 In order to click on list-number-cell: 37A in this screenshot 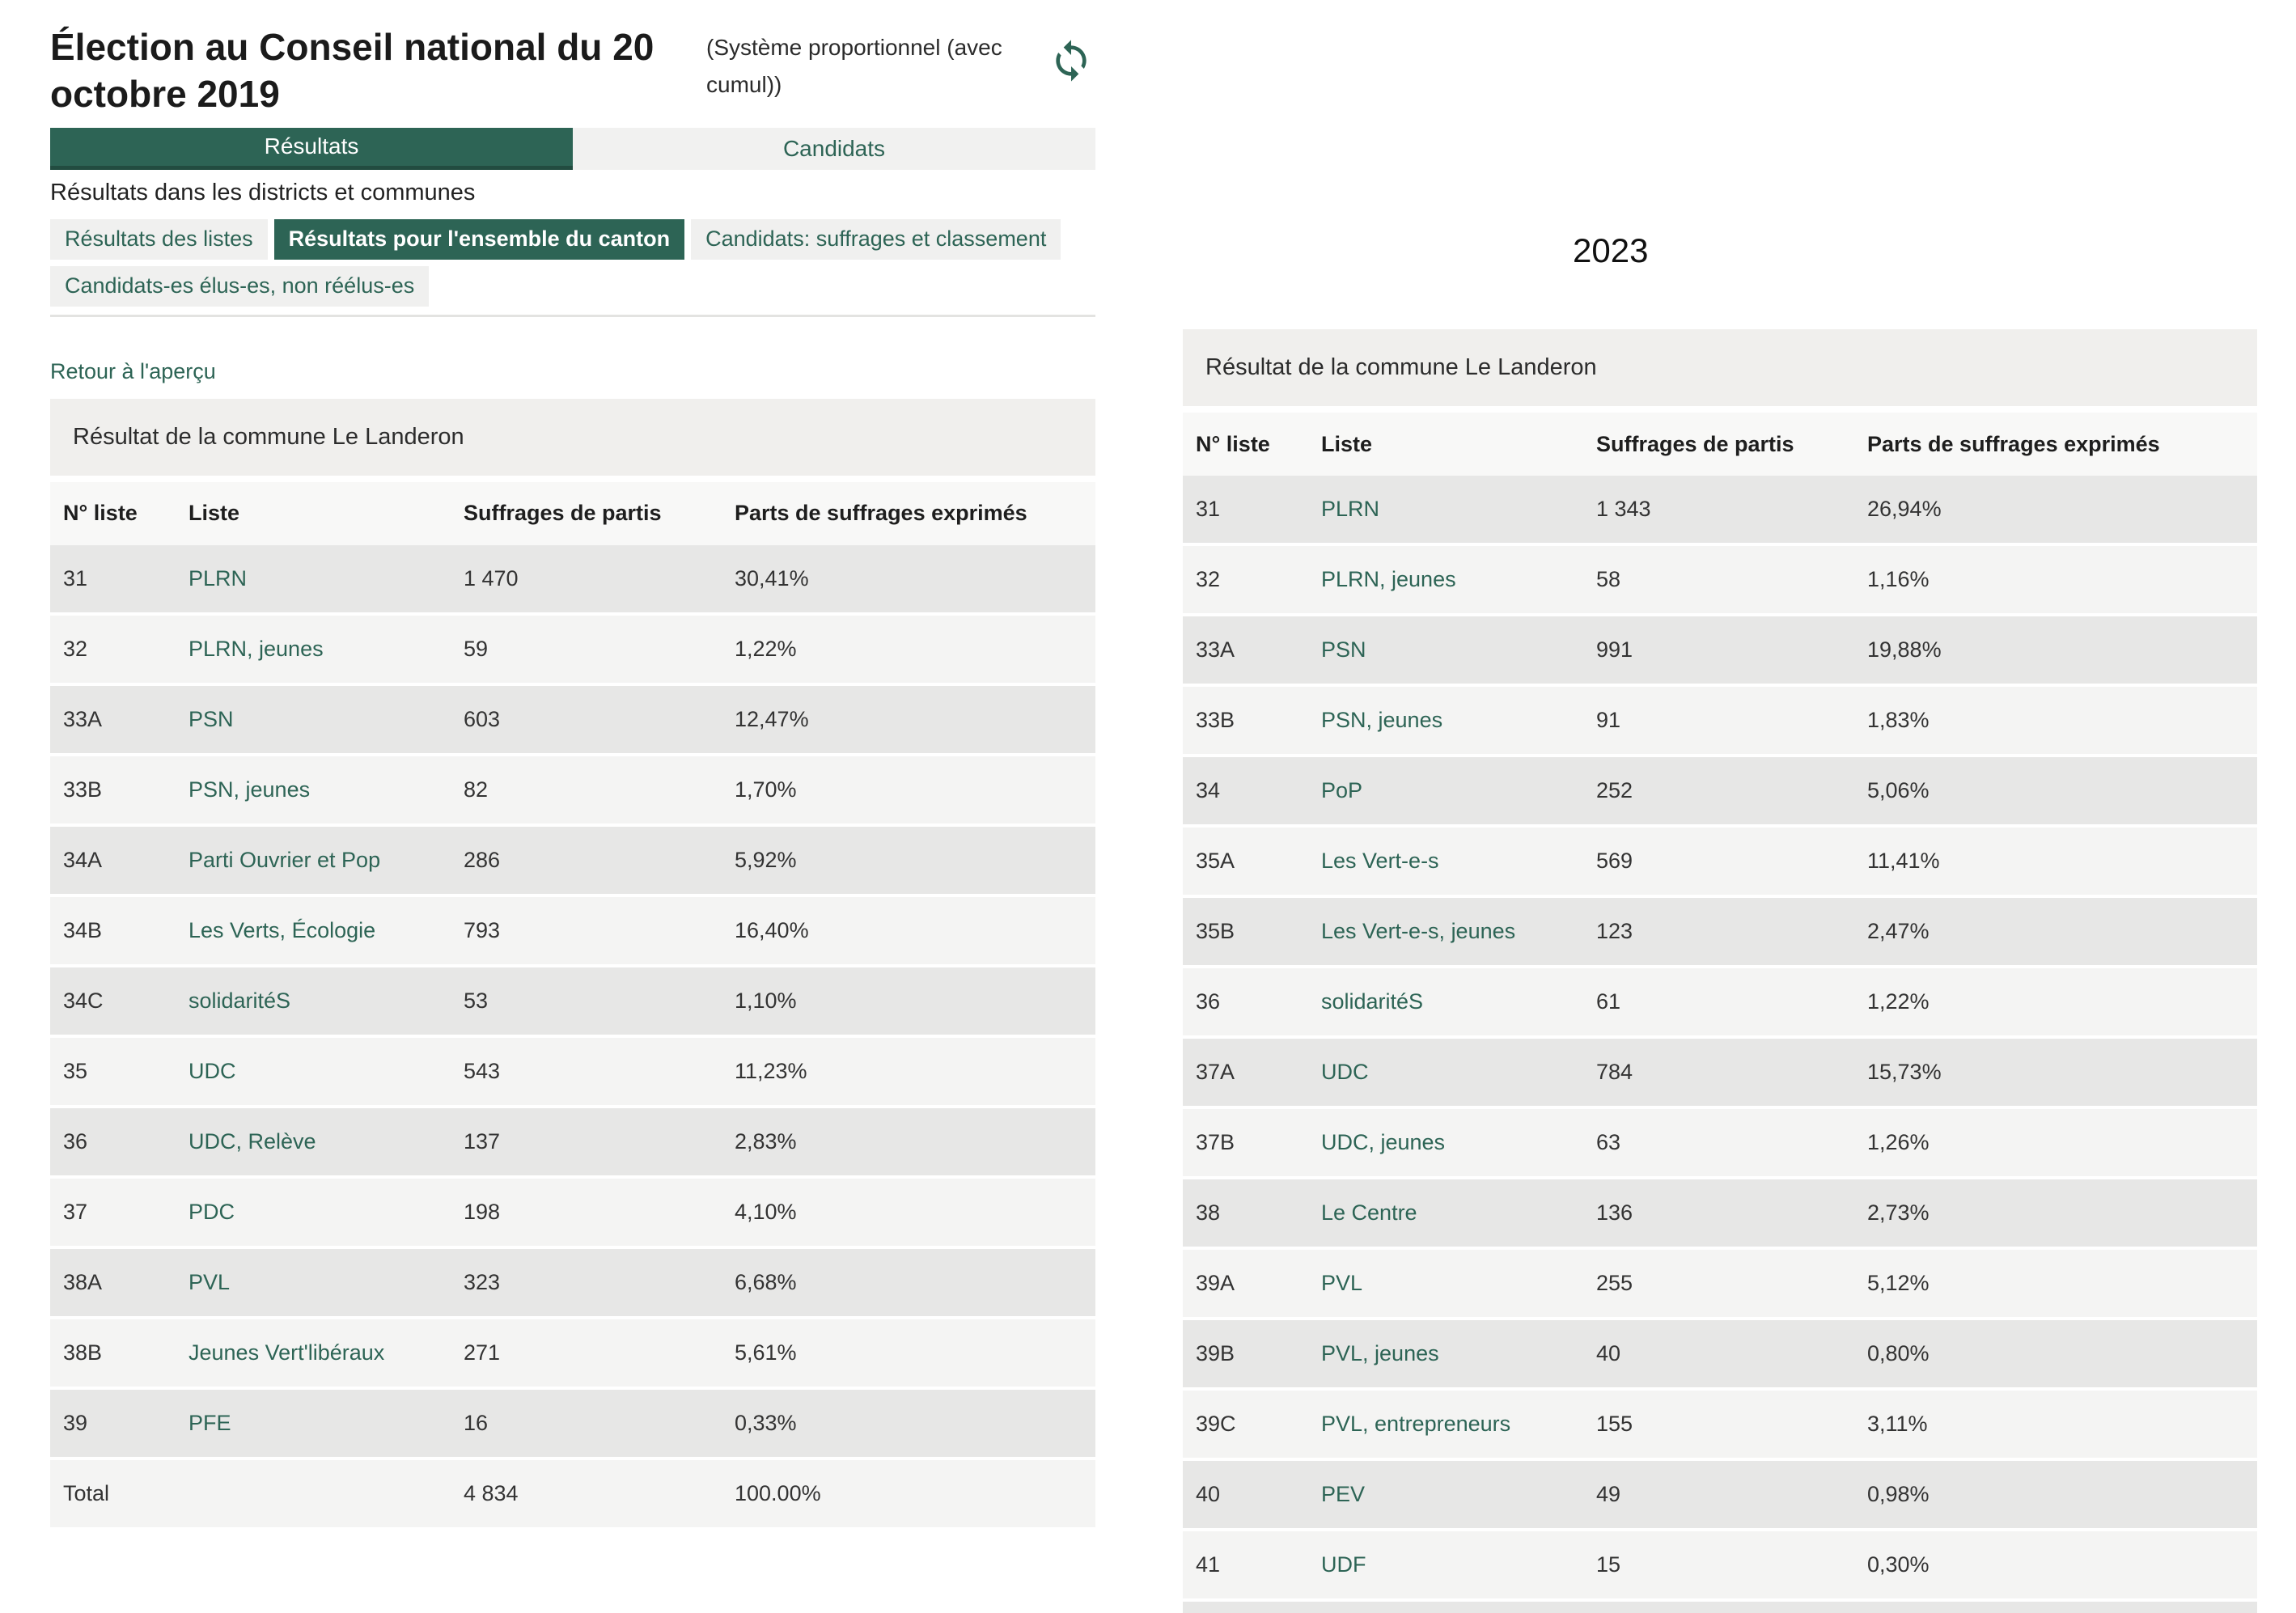, I will do `click(1215, 1072)`.